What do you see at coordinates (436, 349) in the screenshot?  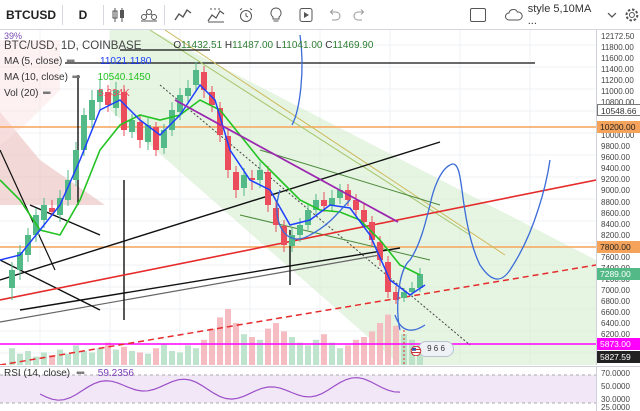 I see `events-badge: 9 6 6` at bounding box center [436, 349].